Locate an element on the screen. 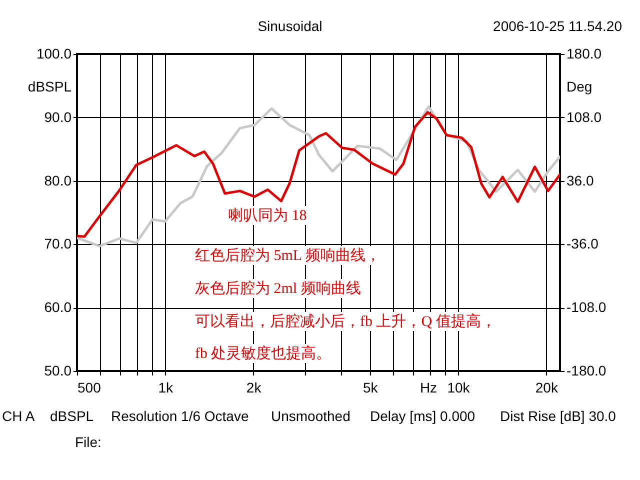 The height and width of the screenshot is (480, 640). x-tick-label: 500 is located at coordinates (90, 388).